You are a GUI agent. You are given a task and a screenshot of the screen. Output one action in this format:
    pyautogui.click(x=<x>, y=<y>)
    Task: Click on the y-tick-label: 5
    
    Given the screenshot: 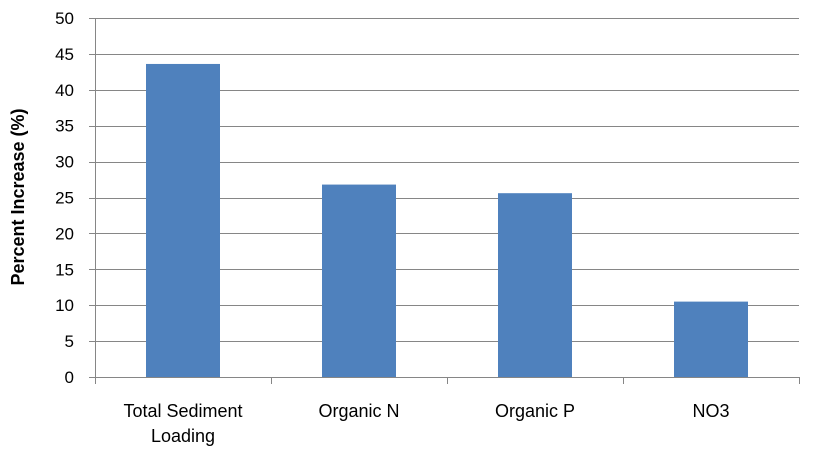 What is the action you would take?
    pyautogui.click(x=69, y=341)
    